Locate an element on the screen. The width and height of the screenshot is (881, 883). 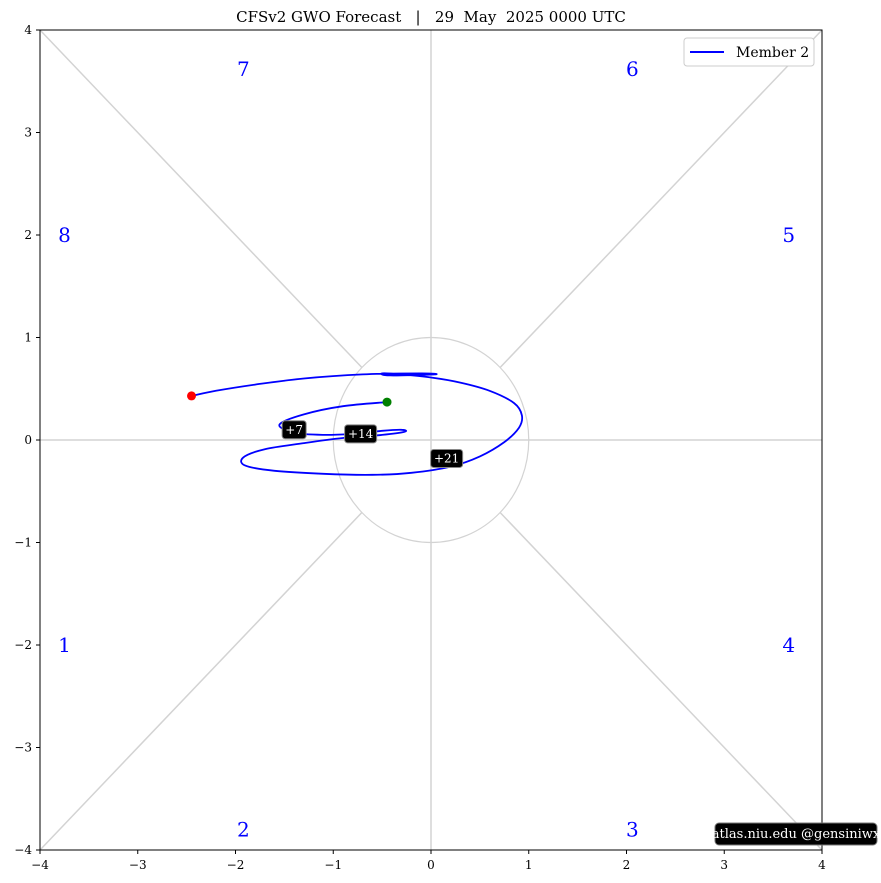
phase-label-3: 3 is located at coordinates (632, 830).